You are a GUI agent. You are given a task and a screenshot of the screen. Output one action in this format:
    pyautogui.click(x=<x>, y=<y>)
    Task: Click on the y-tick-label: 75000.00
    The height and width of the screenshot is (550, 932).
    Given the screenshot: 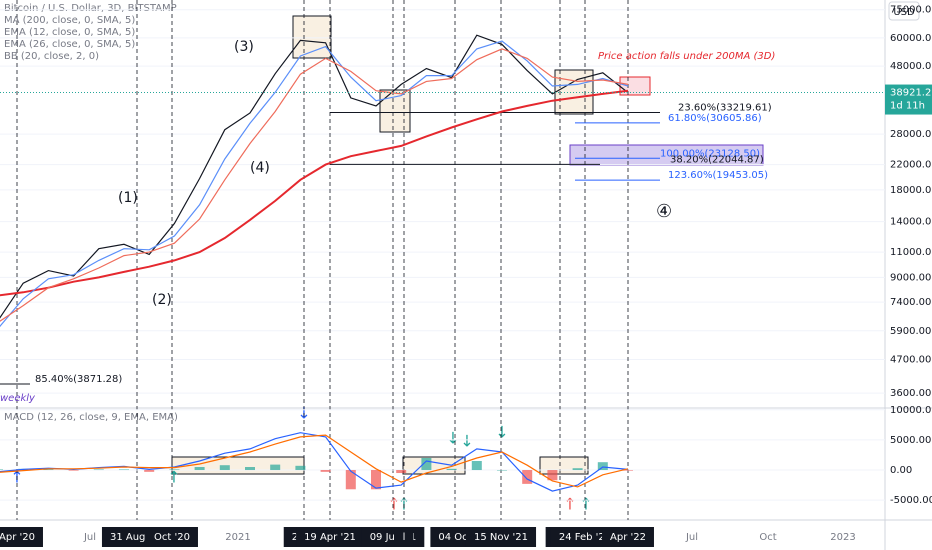 What is the action you would take?
    pyautogui.click(x=911, y=10)
    